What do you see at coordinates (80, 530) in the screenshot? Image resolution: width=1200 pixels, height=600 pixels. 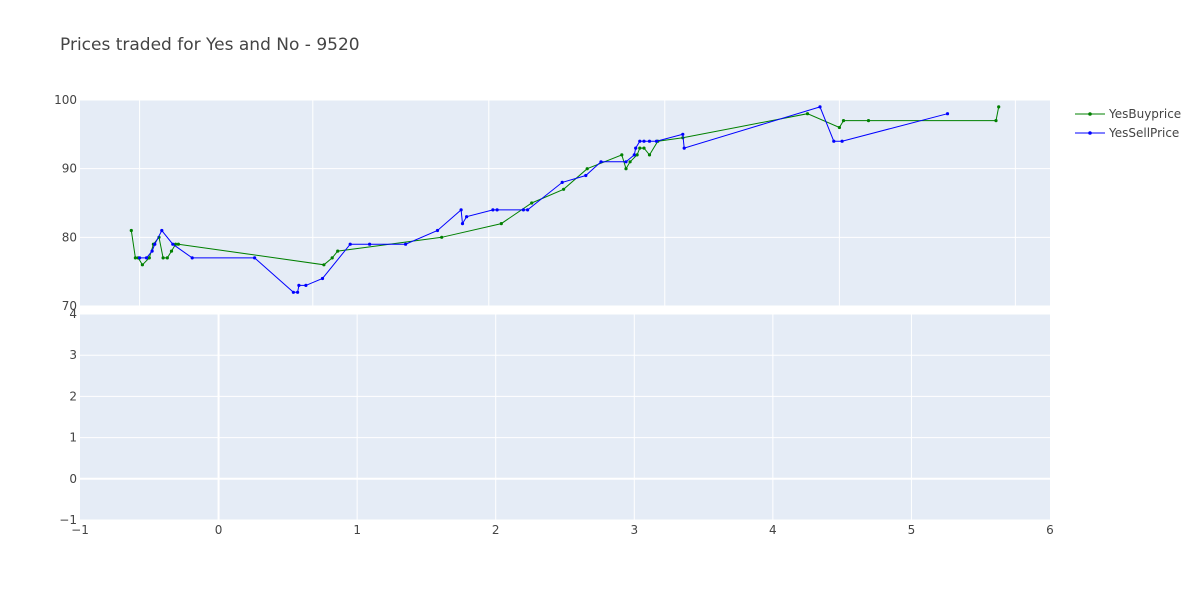 I see `x-tick-label: −1` at bounding box center [80, 530].